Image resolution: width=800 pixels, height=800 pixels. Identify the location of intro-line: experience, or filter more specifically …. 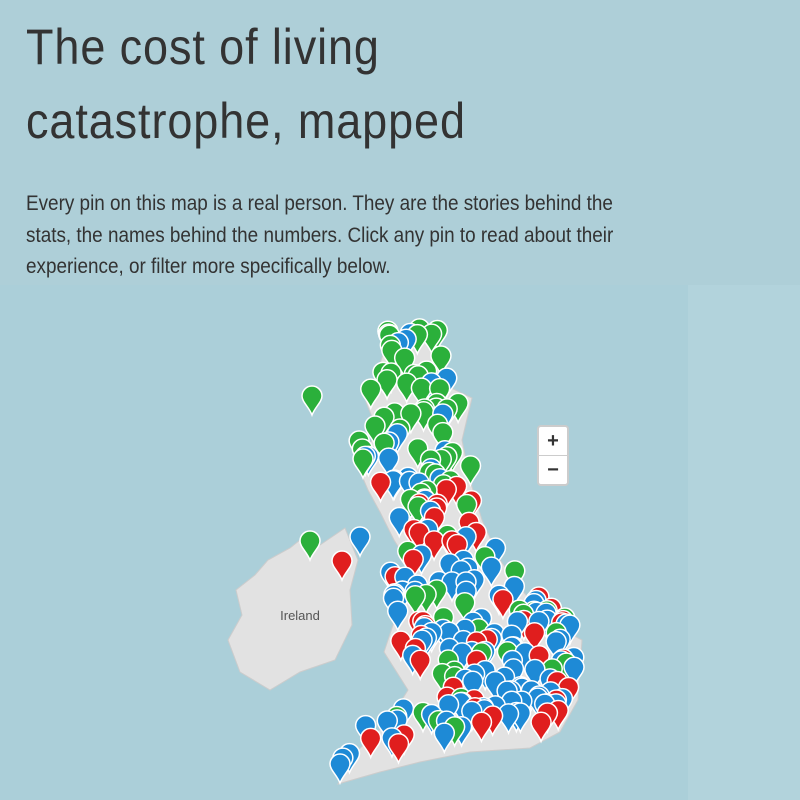
(208, 266).